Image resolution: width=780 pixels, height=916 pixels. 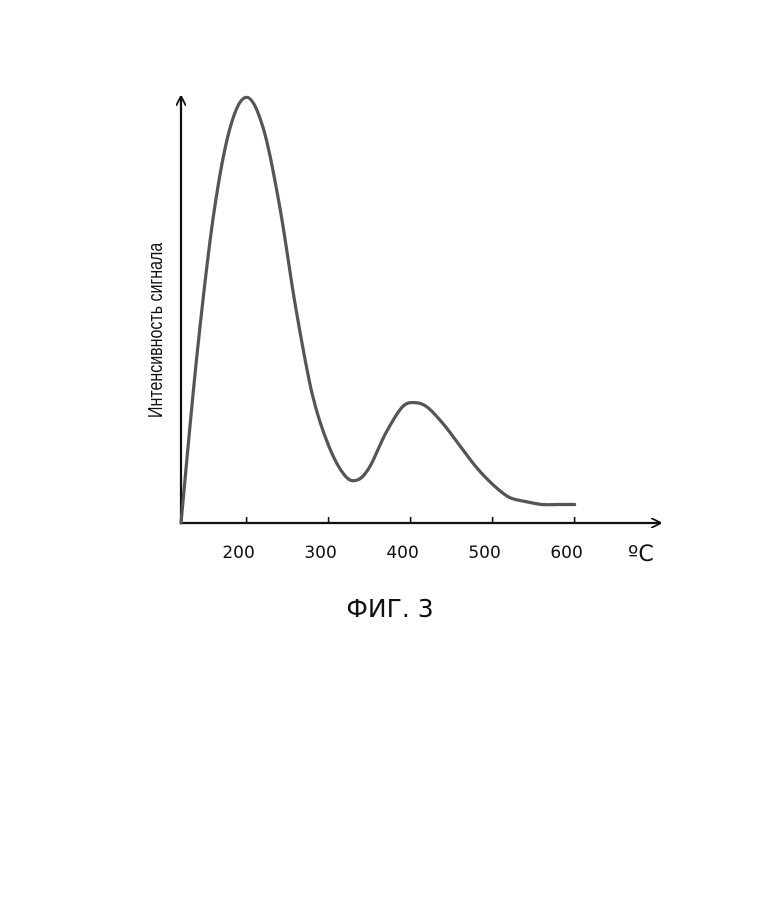 I want to click on figure-caption: ФИГ. 3, so click(x=390, y=608).